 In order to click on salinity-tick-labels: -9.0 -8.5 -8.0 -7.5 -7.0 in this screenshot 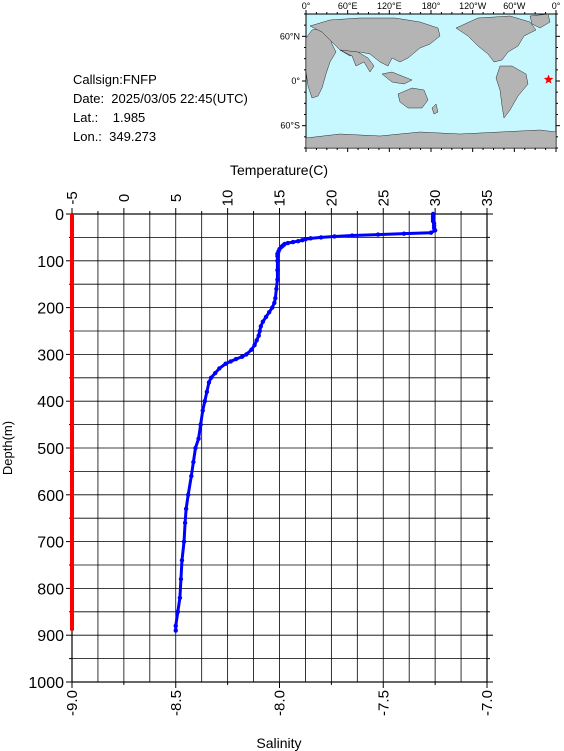, I will do `click(280, 703)`.